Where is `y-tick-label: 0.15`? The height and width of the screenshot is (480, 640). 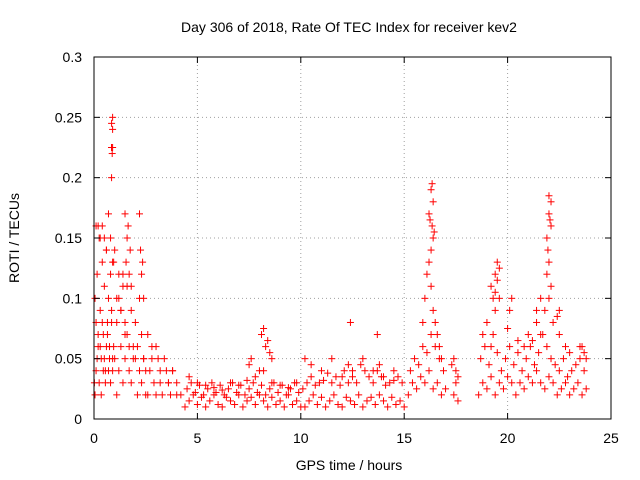
y-tick-label: 0.15 is located at coordinates (68, 238).